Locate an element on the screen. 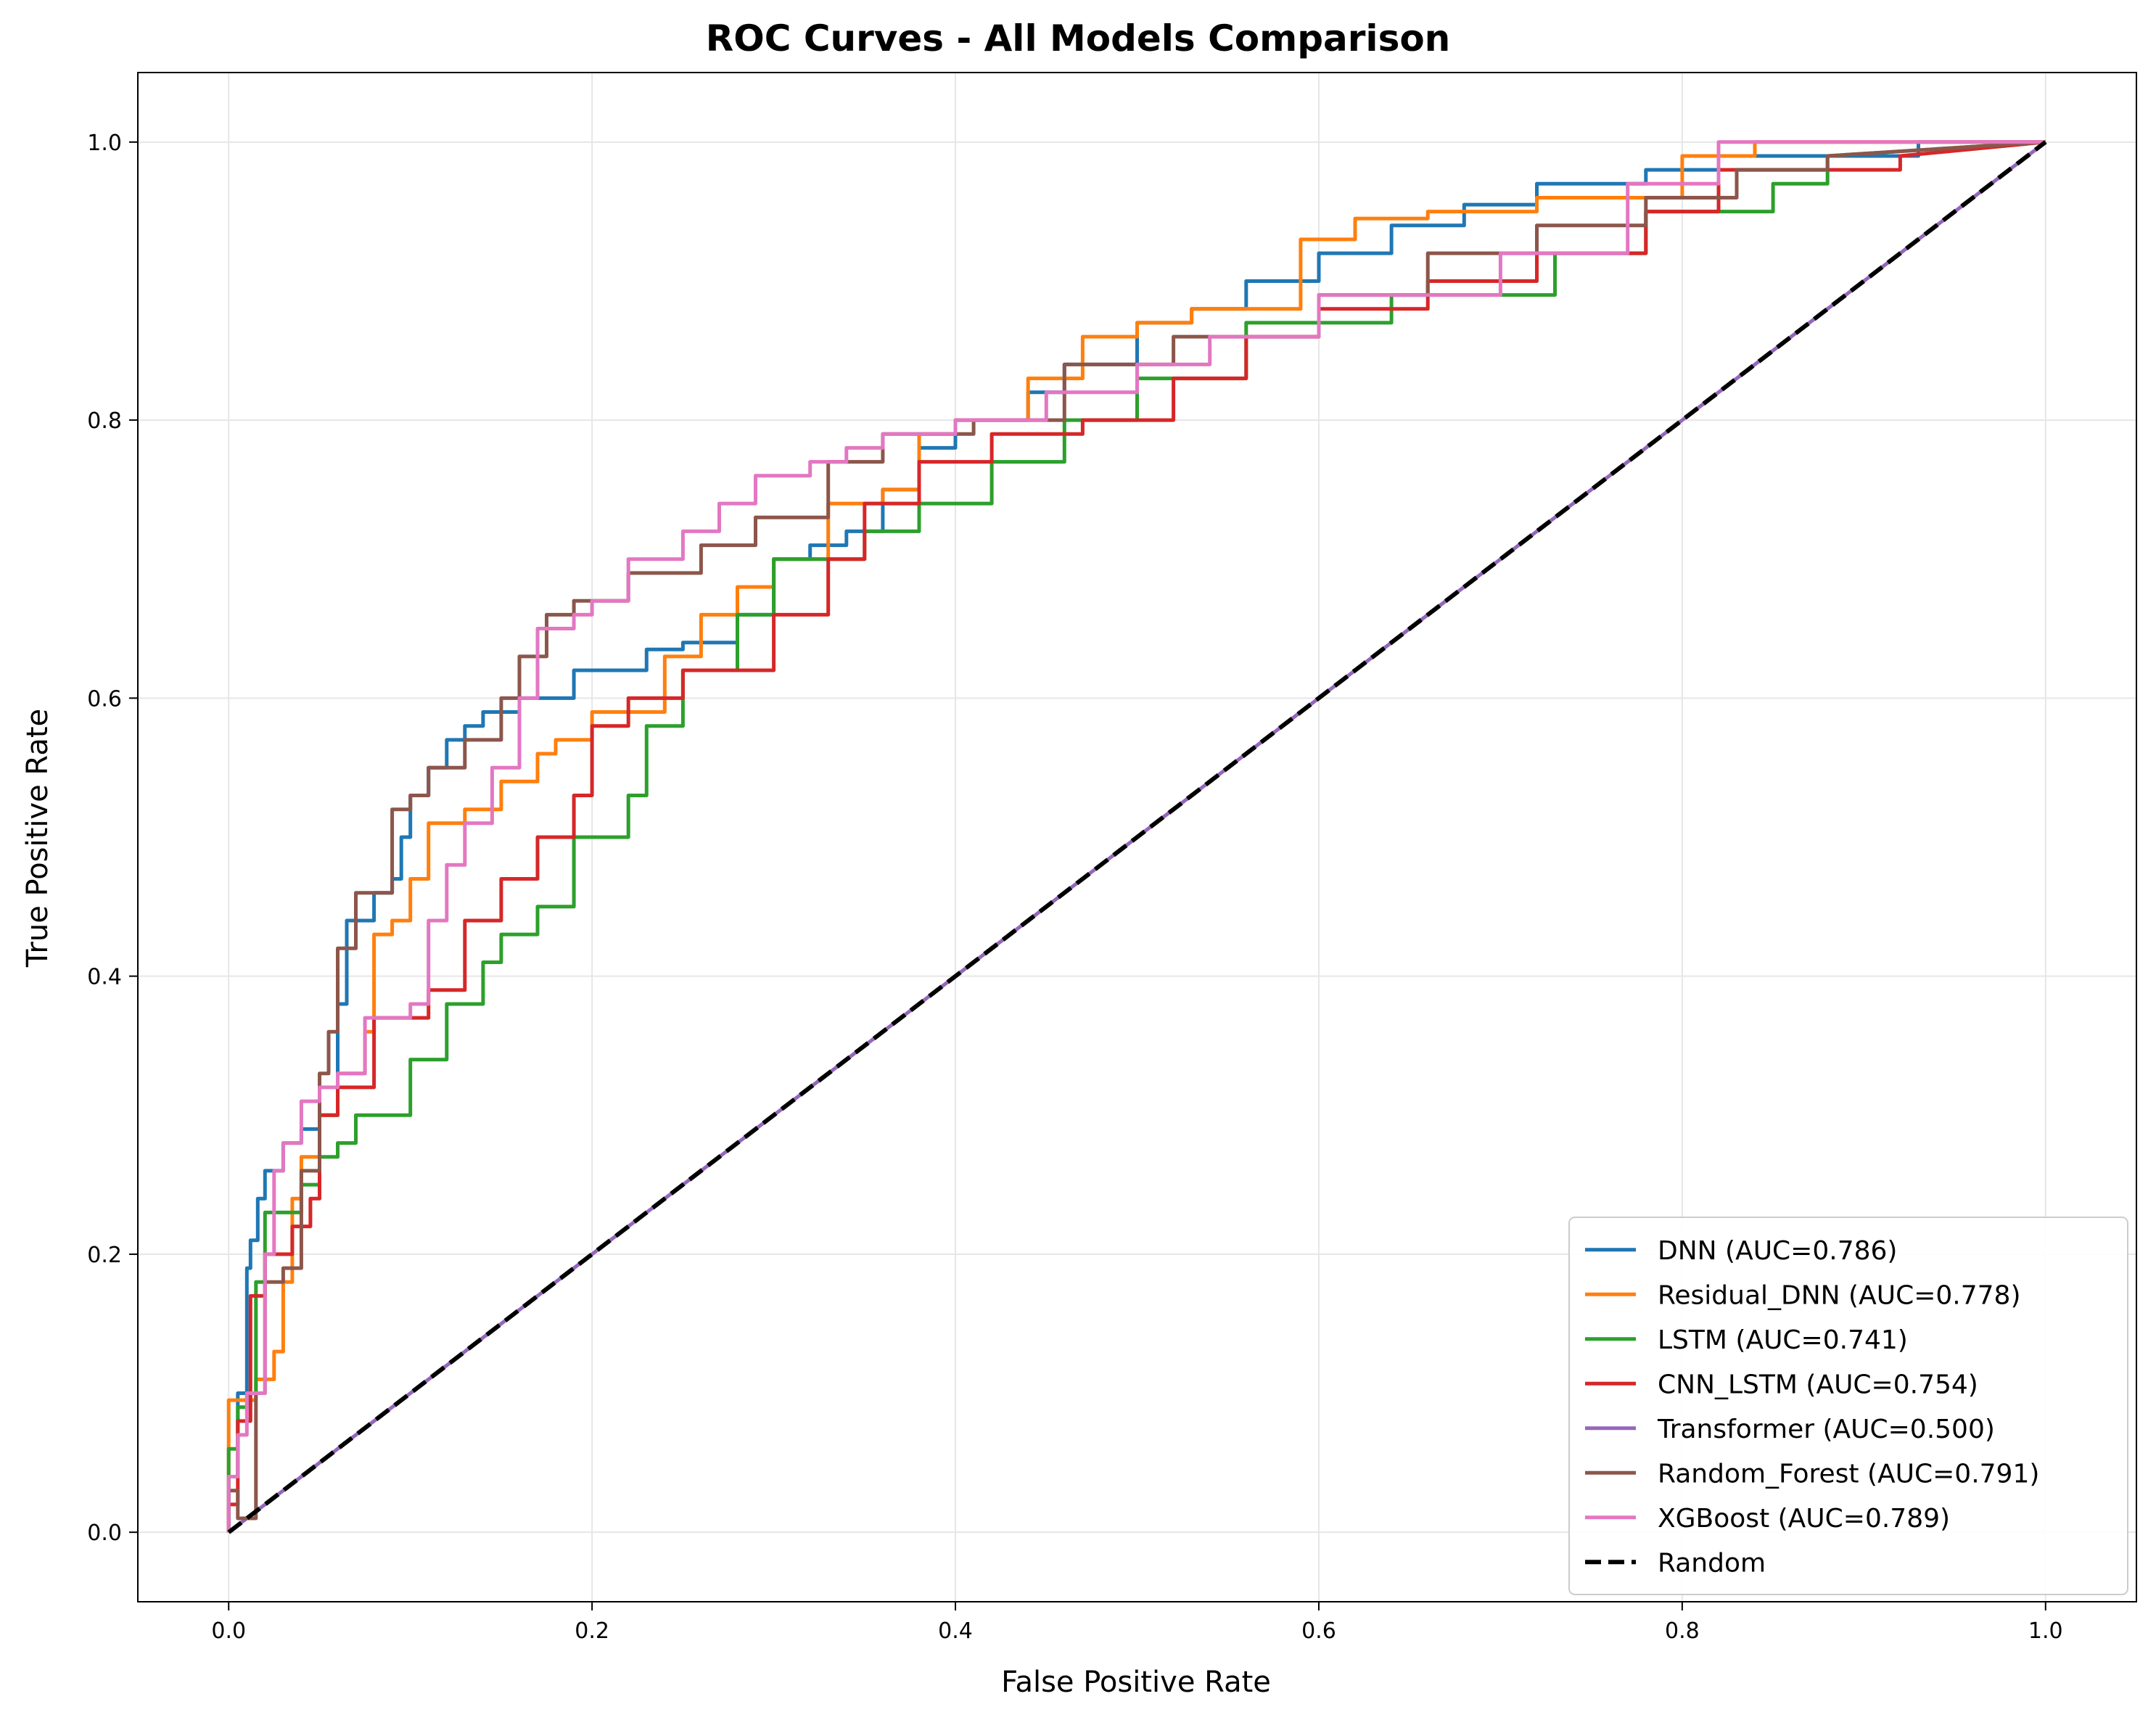 Image resolution: width=2156 pixels, height=1720 pixels. y-tick-label: 0.6 is located at coordinates (104, 699).